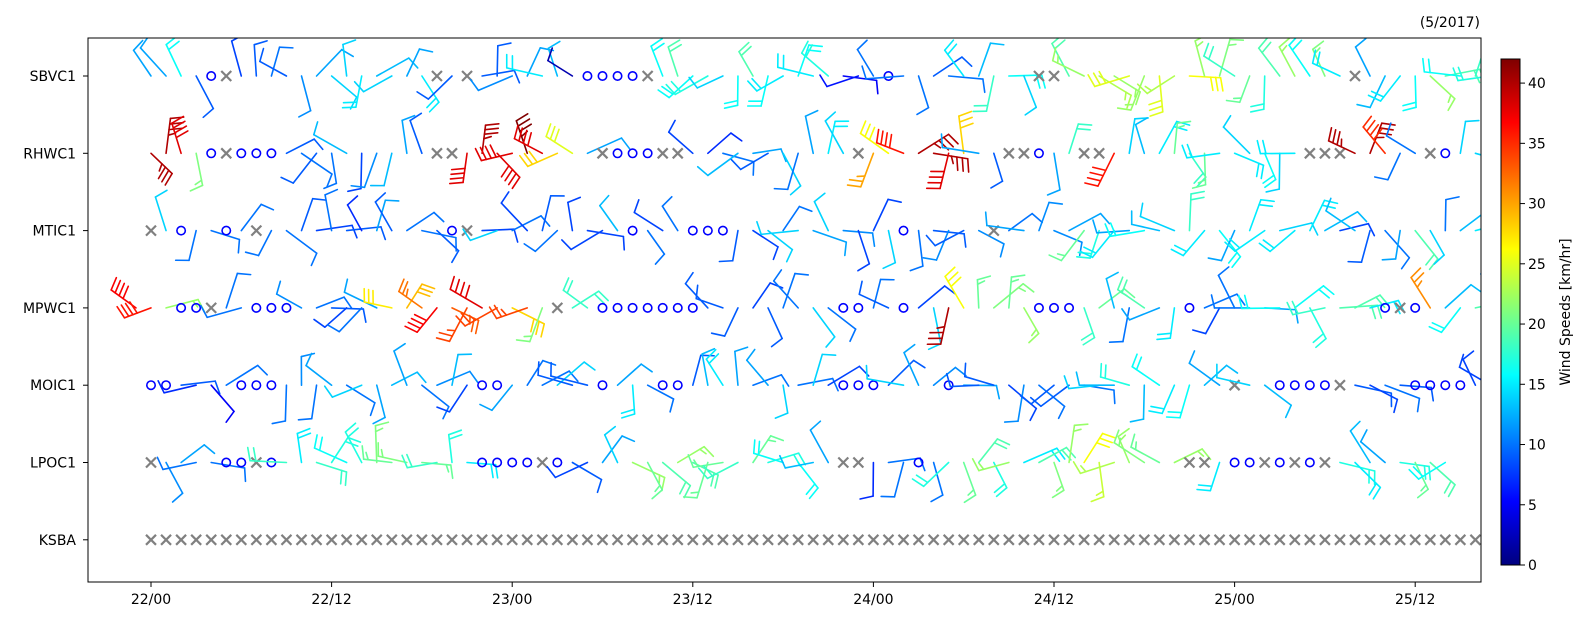 The height and width of the screenshot is (619, 1582). Describe the element at coordinates (1537, 385) in the screenshot. I see `colorbar-tick-label: 15` at that location.